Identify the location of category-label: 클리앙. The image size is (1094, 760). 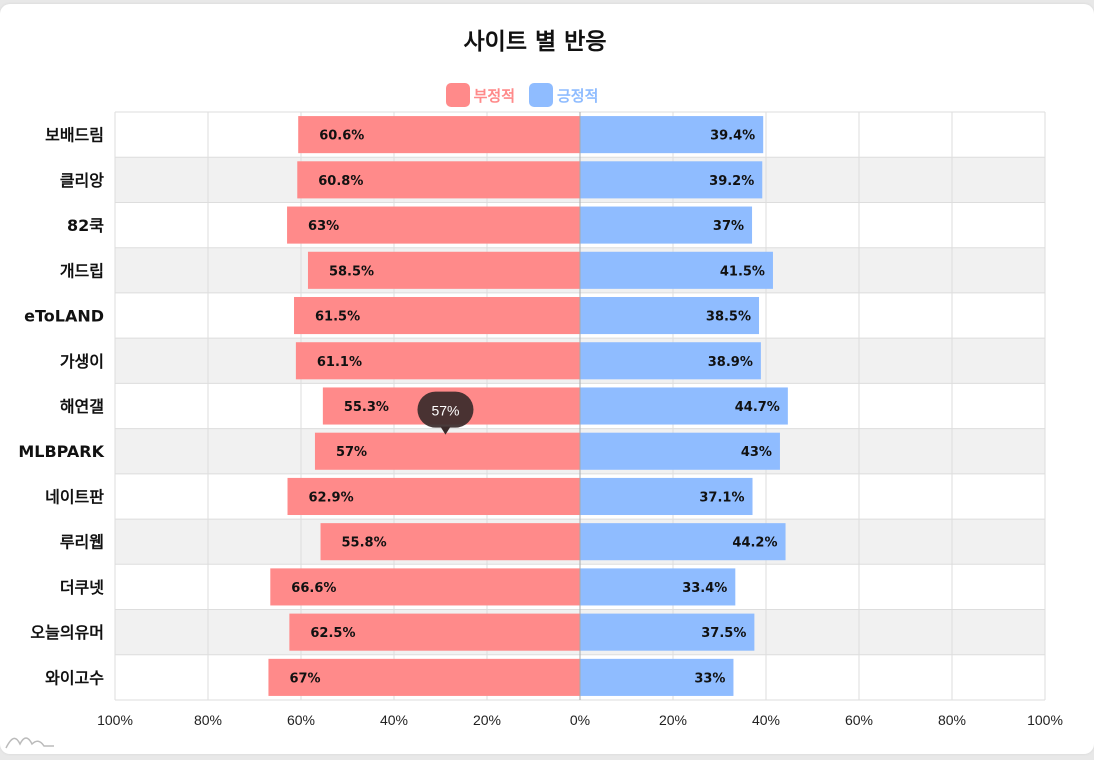
(82, 180).